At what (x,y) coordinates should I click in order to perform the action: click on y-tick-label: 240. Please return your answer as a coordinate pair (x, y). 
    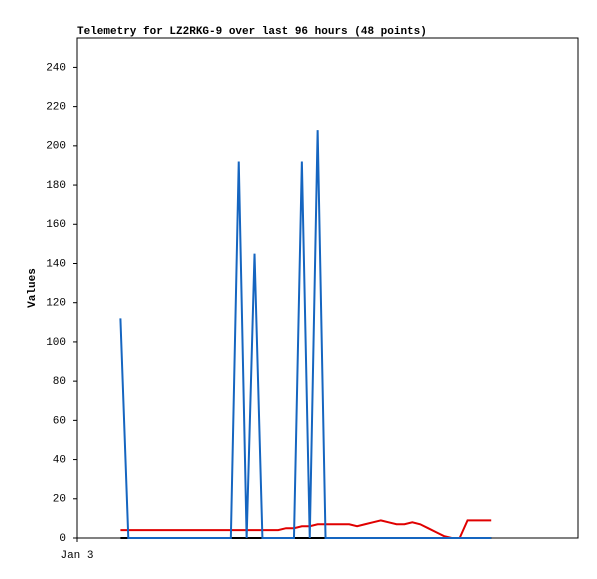
    Looking at the image, I should click on (56, 68).